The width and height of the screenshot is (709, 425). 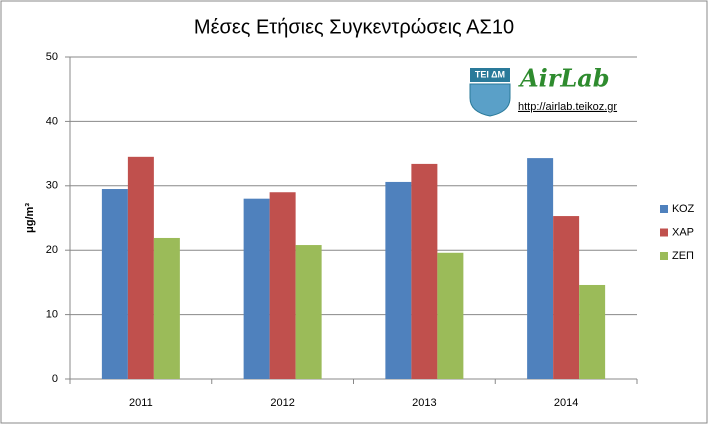 I want to click on y-tick-label: 0, so click(x=55, y=379).